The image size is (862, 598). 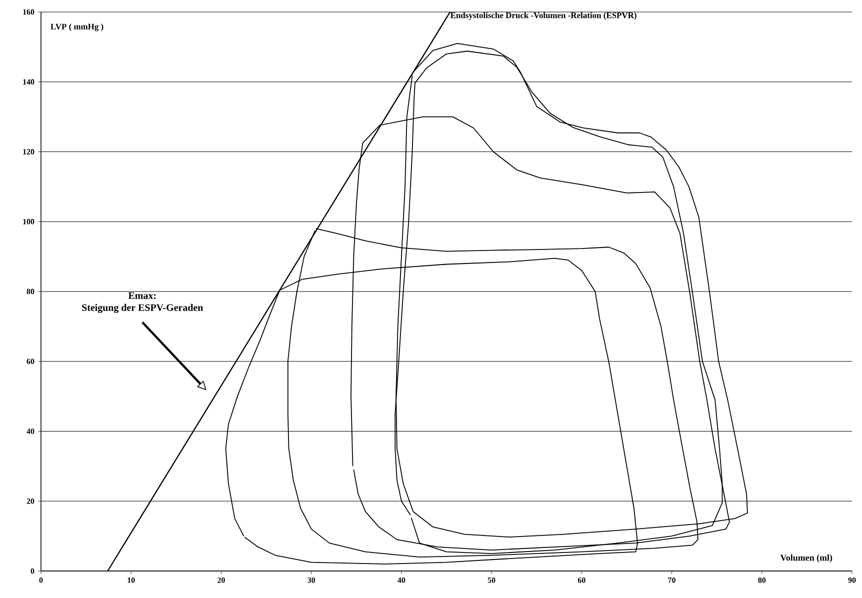 I want to click on annotation: Steigung der ESPV-Geraden, so click(x=143, y=309).